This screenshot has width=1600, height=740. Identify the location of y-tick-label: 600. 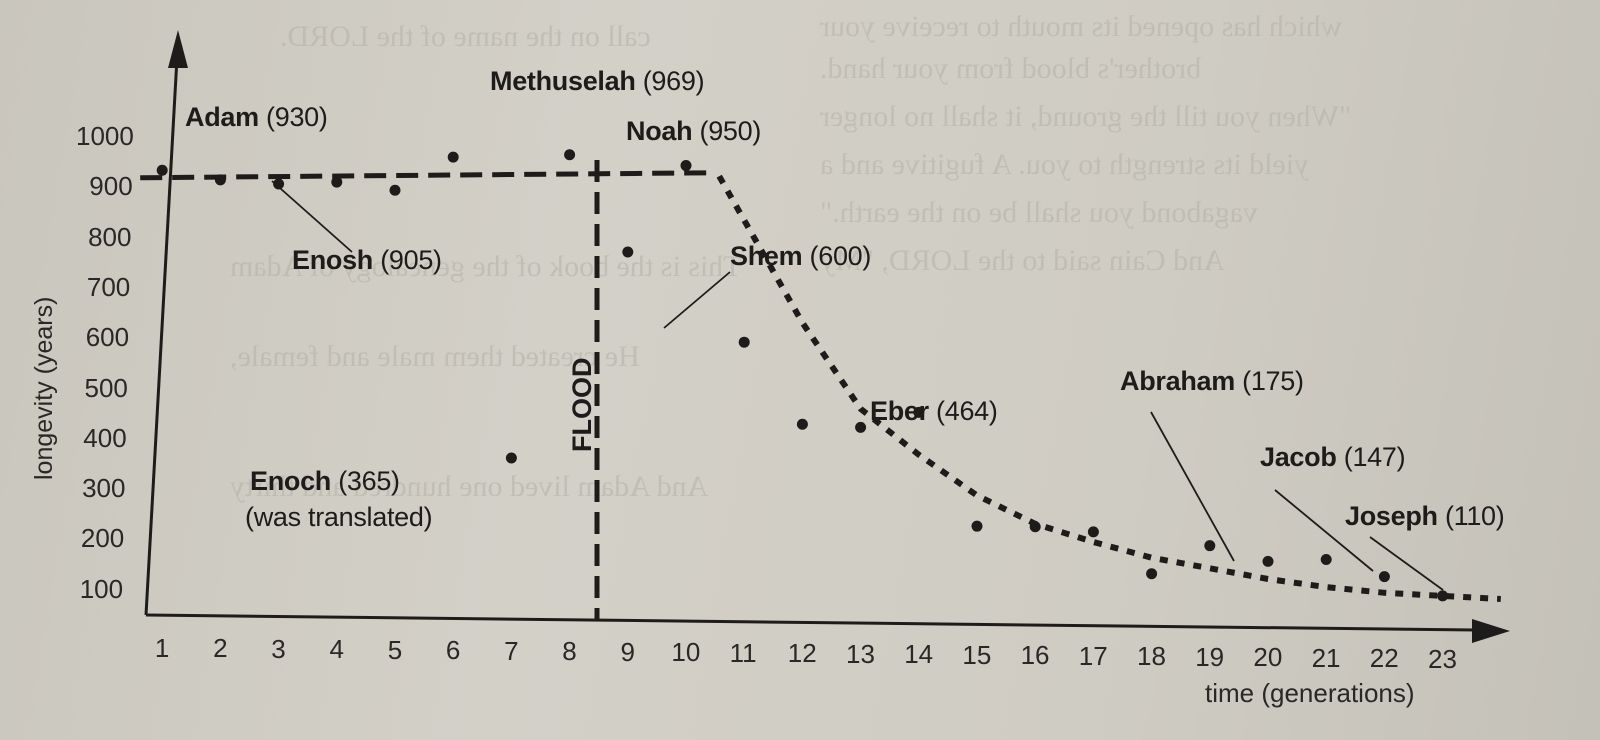
(107, 337).